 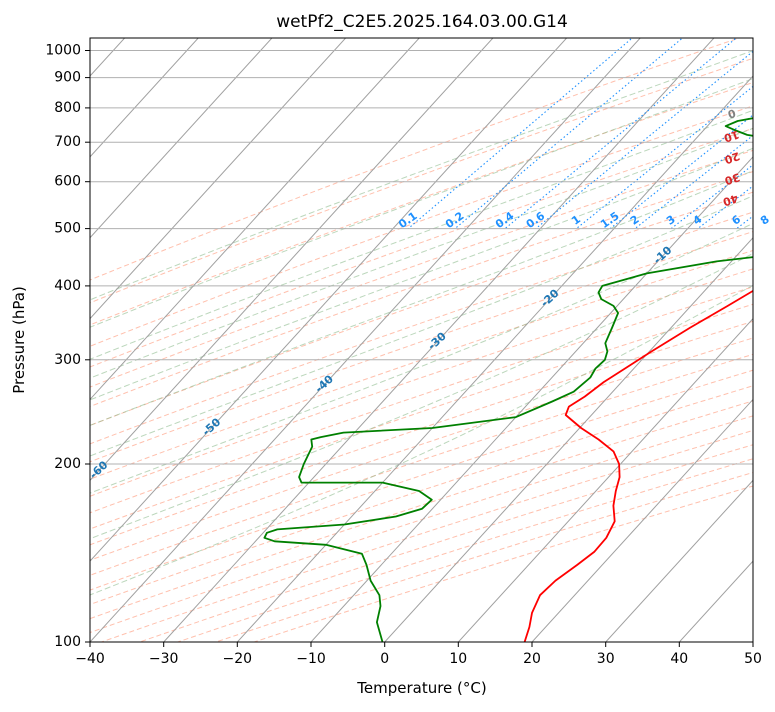 I want to click on mixing-ratio-label: 4, so click(x=698, y=219).